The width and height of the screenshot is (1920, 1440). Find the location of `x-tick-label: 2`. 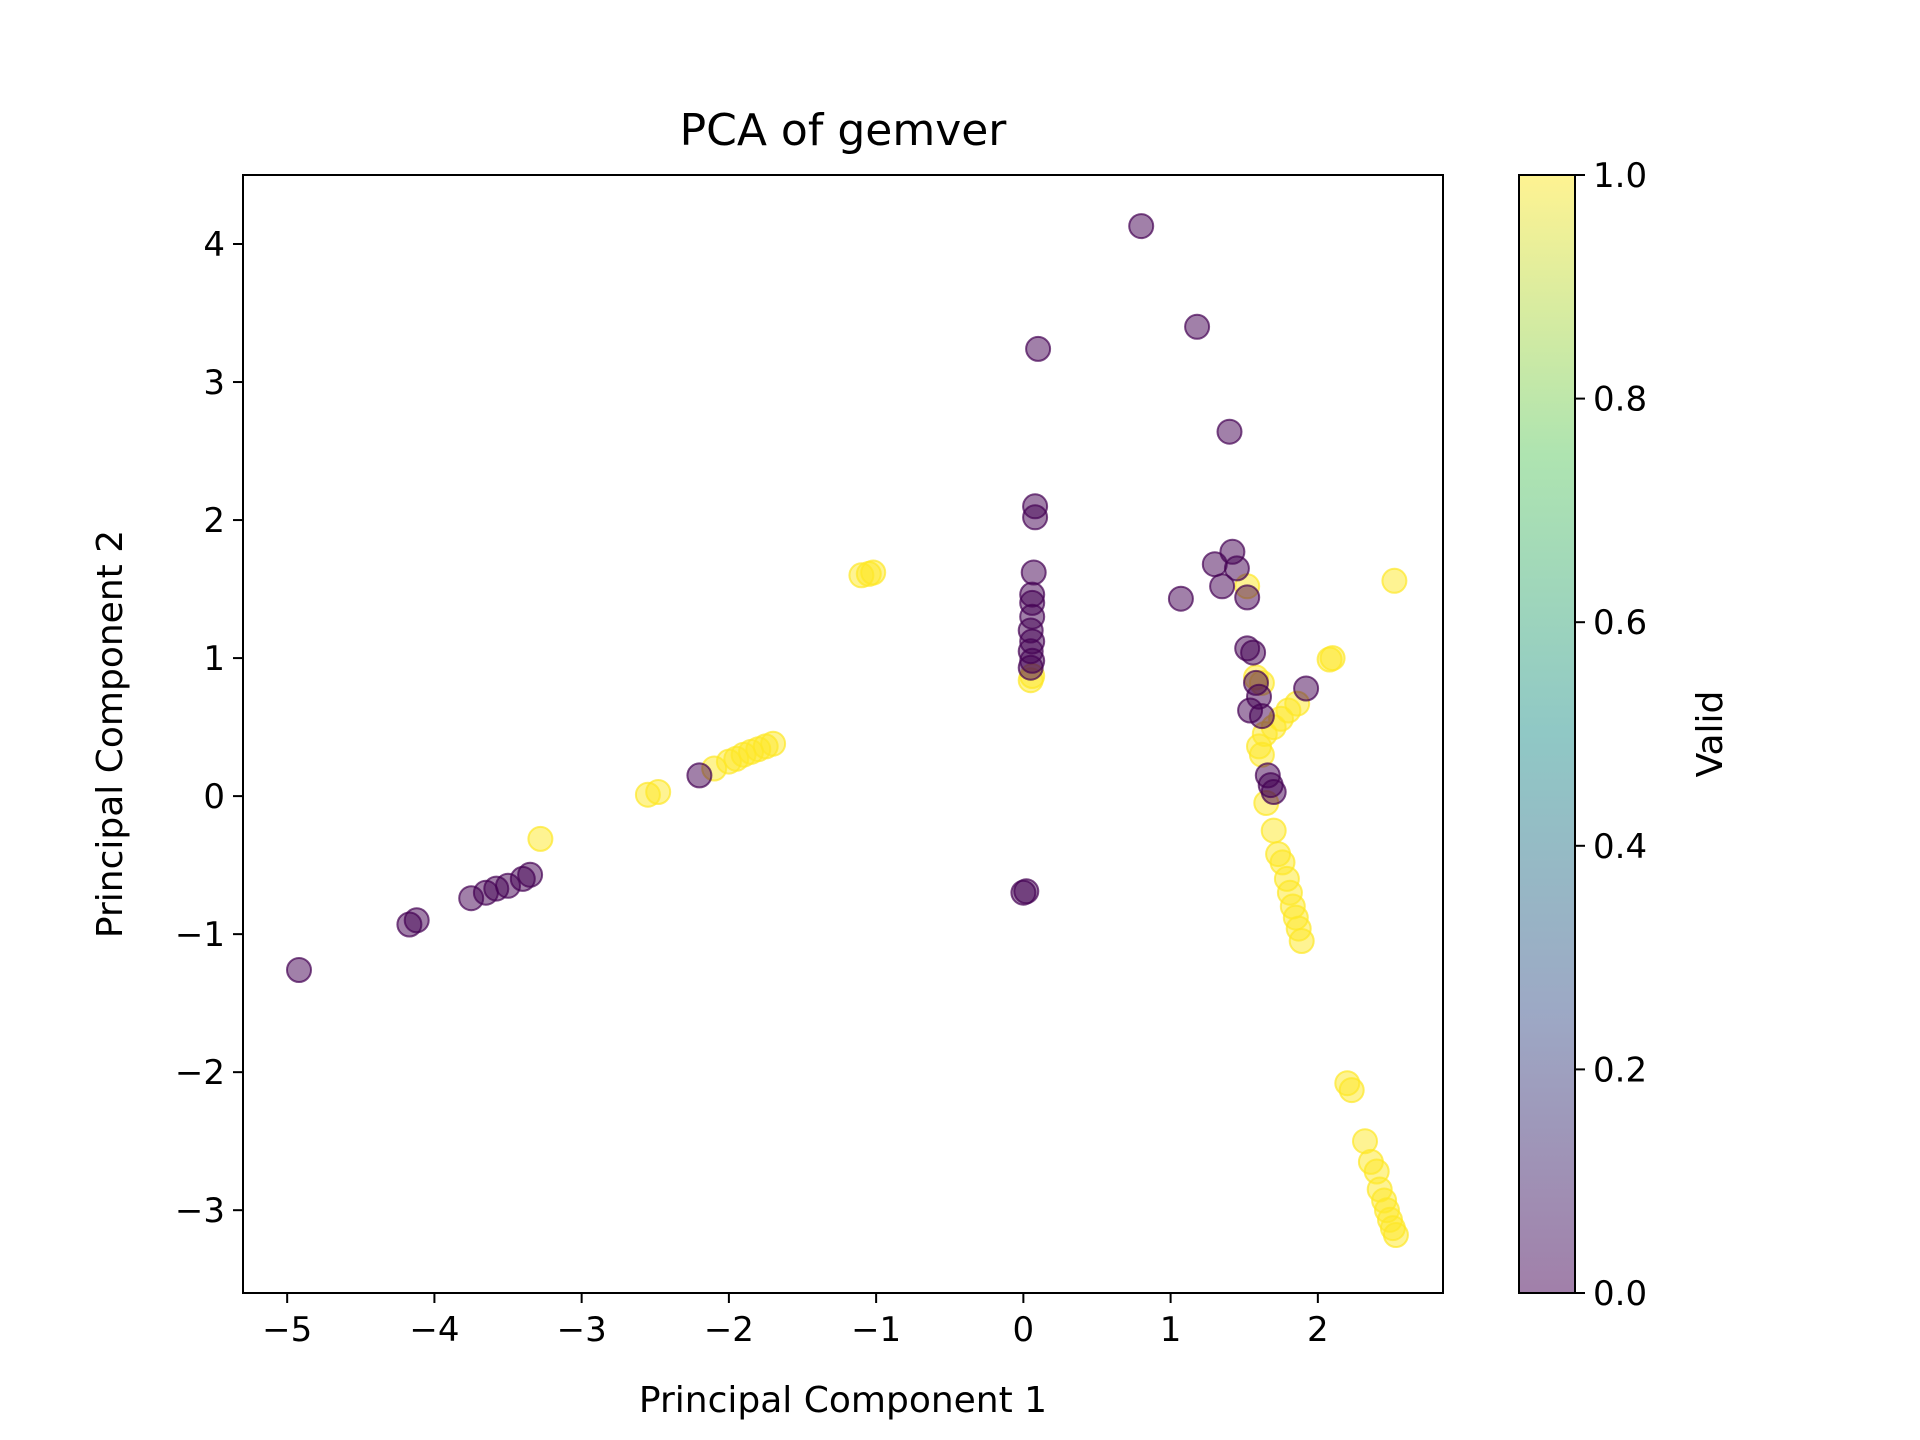

x-tick-label: 2 is located at coordinates (1318, 1330).